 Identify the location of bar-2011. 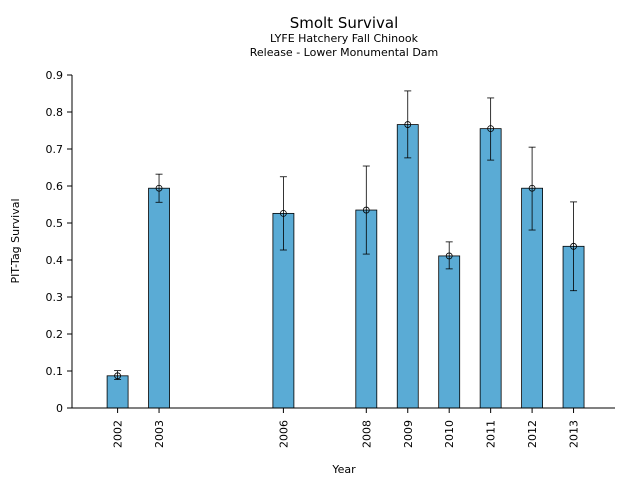
(490, 268).